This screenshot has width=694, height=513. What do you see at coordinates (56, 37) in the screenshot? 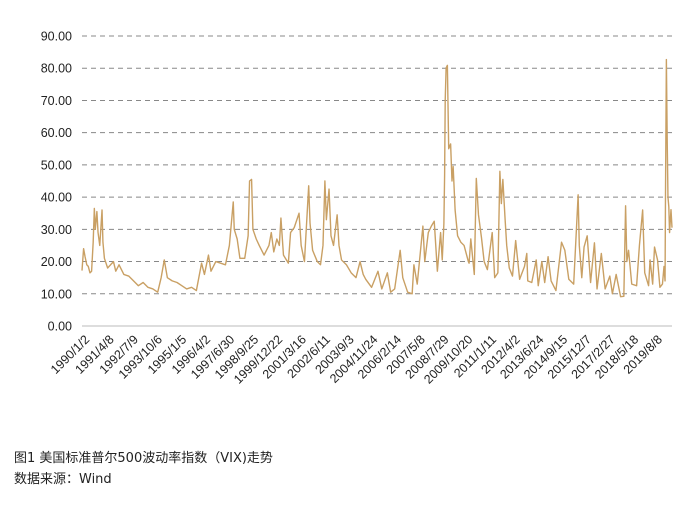
I see `y-tick-label: 90.00` at bounding box center [56, 37].